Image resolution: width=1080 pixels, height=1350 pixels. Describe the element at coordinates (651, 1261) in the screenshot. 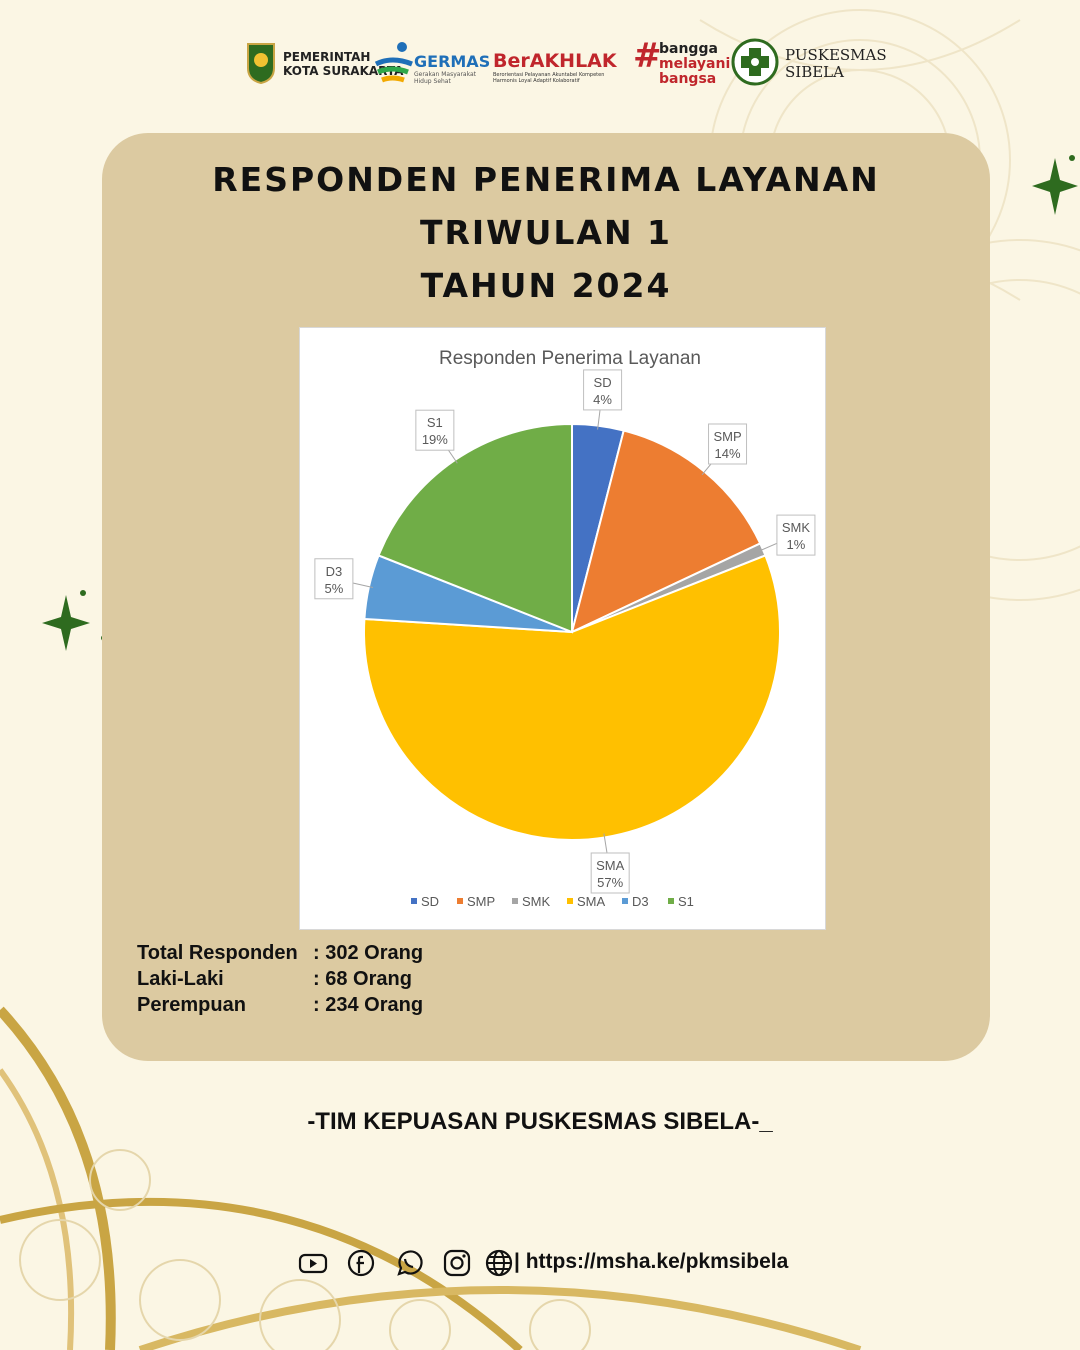

I see `website-link: | https://msha.ke/pkmsibela` at that location.